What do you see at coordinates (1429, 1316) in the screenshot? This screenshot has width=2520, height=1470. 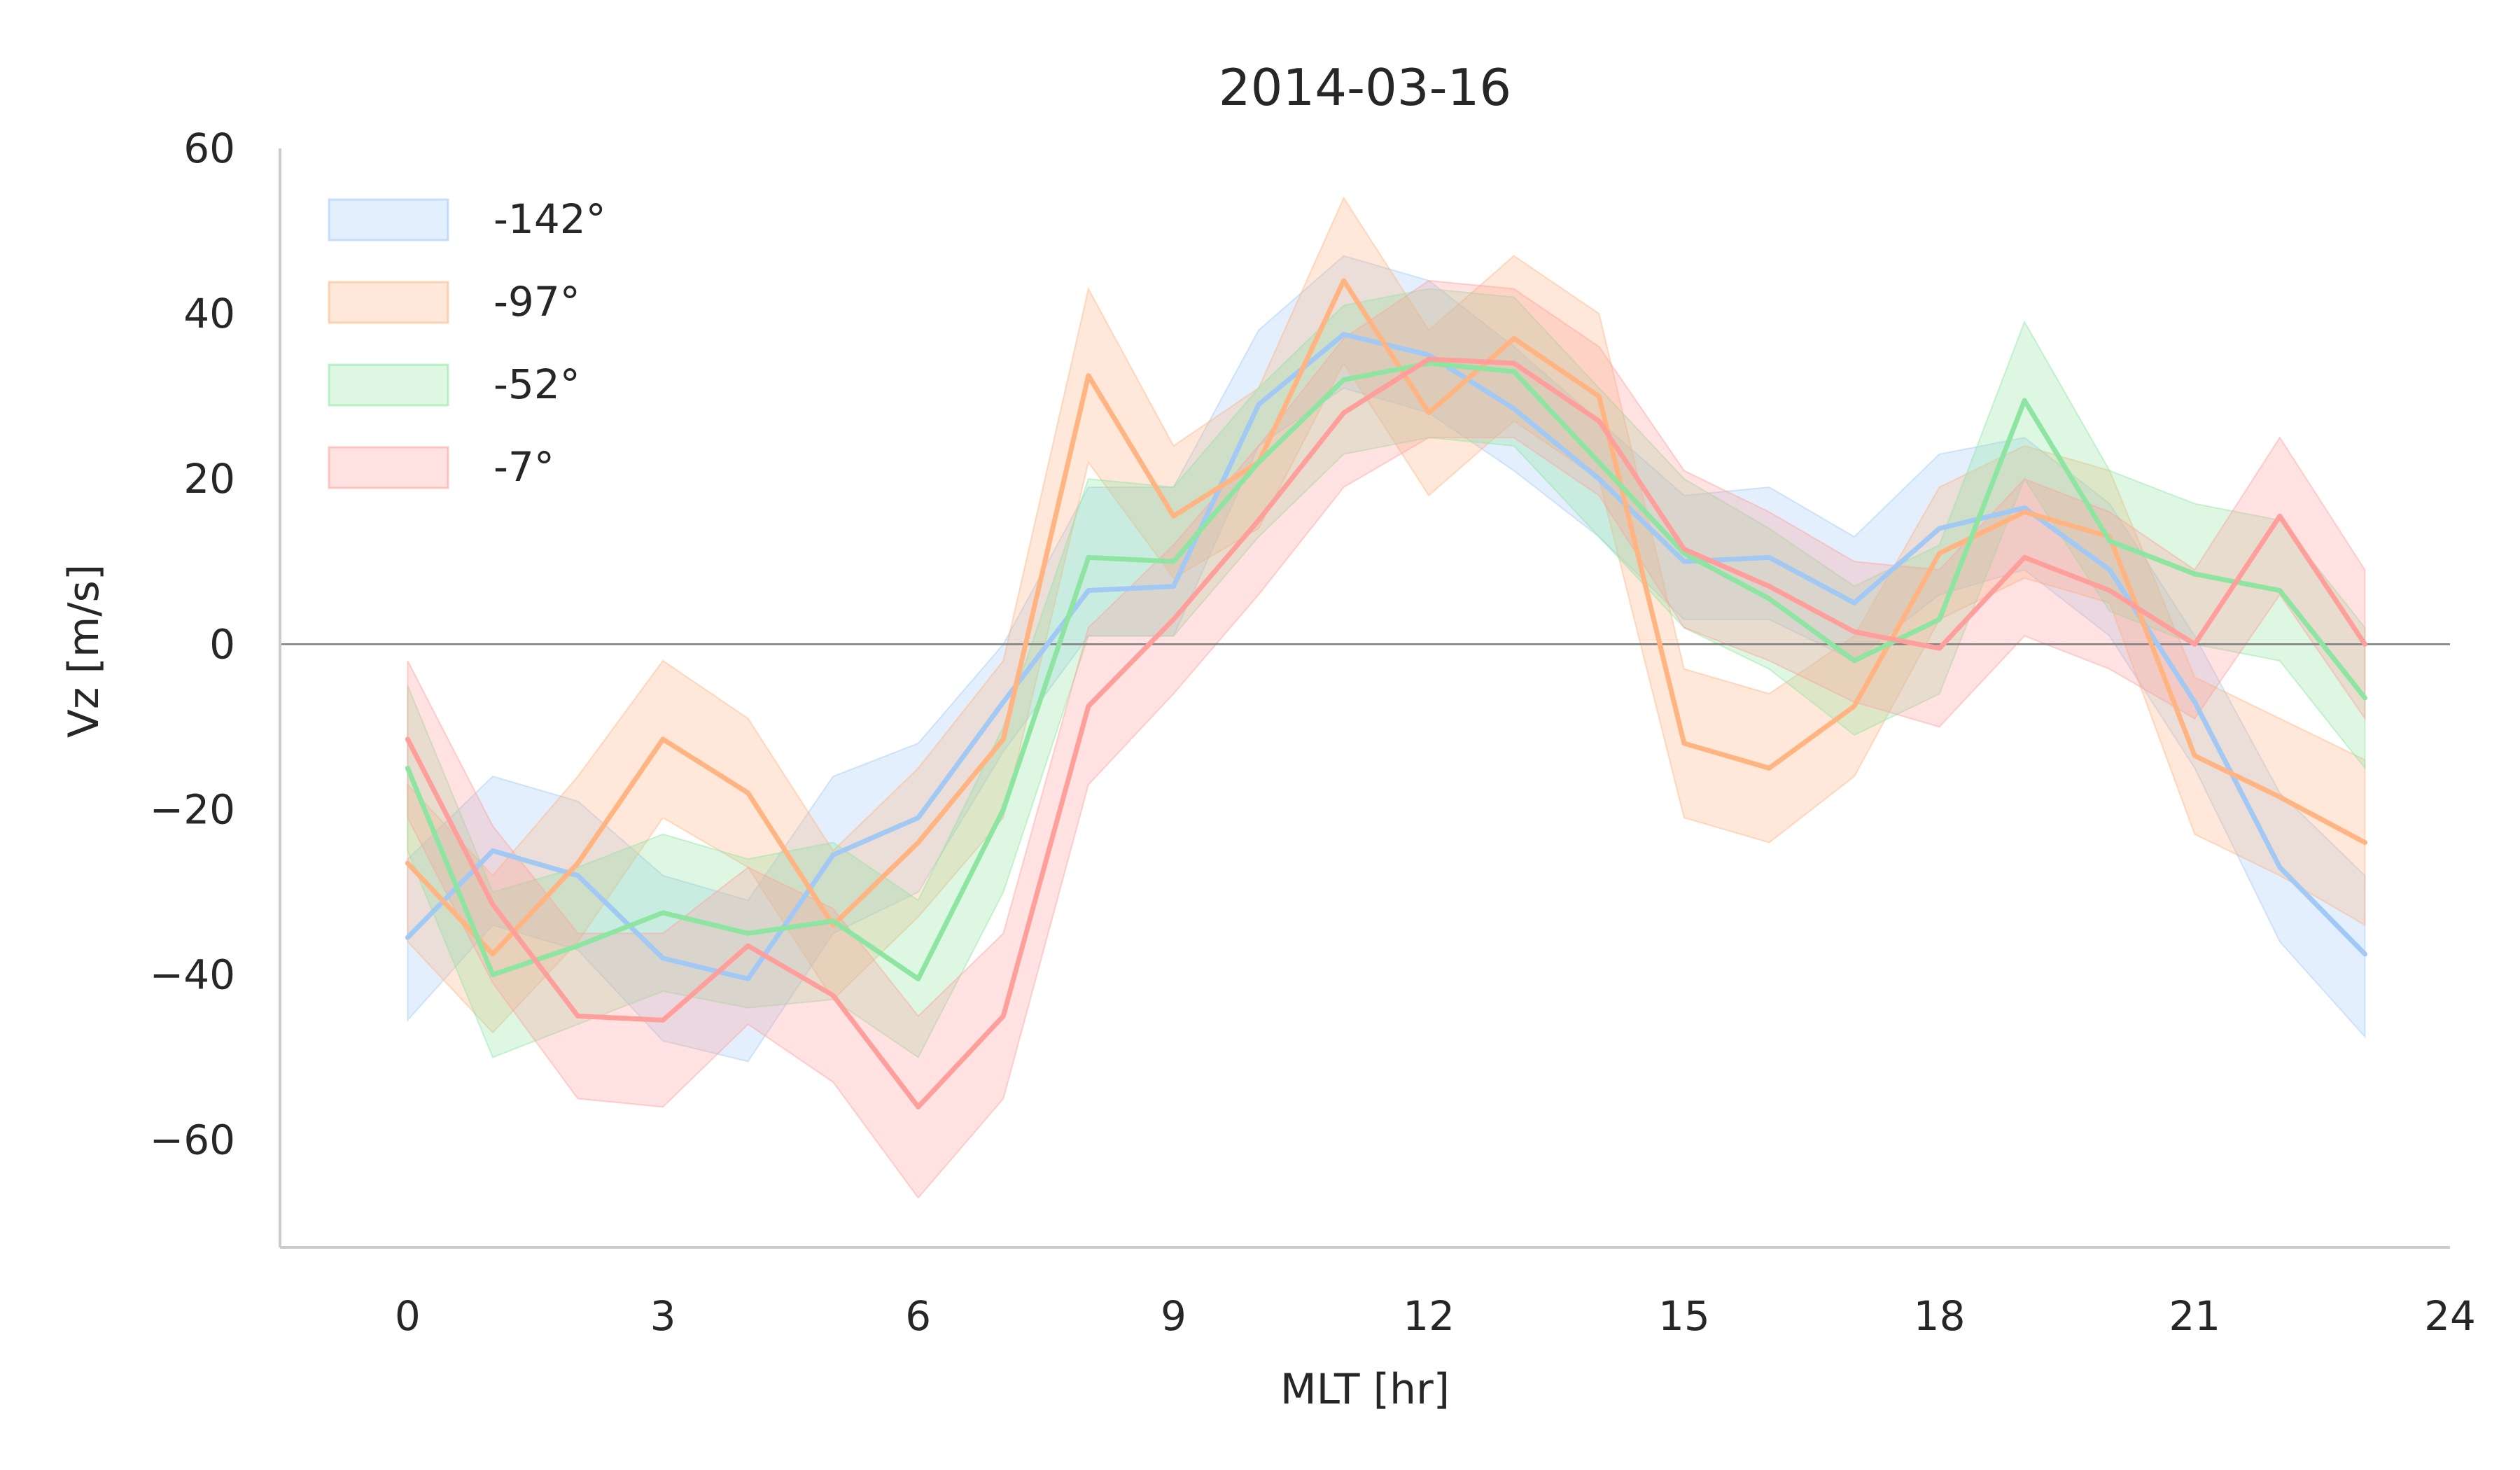 I see `x-tick-label: 12` at bounding box center [1429, 1316].